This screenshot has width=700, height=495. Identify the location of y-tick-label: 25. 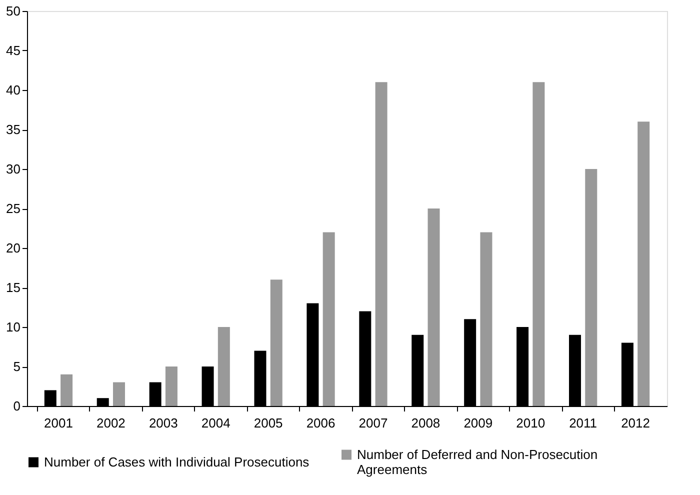
(13, 208).